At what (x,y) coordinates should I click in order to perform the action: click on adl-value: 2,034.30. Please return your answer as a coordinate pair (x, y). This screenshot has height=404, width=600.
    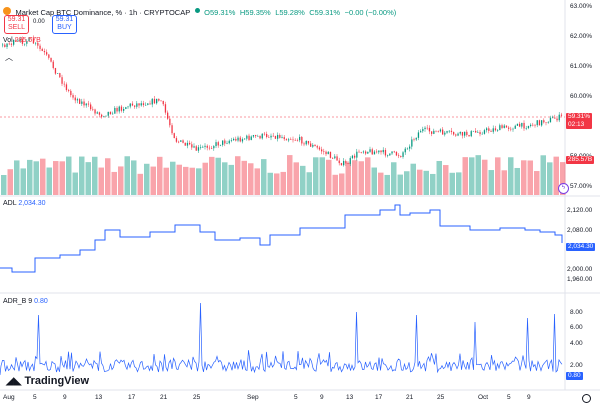
    Looking at the image, I should click on (32, 203).